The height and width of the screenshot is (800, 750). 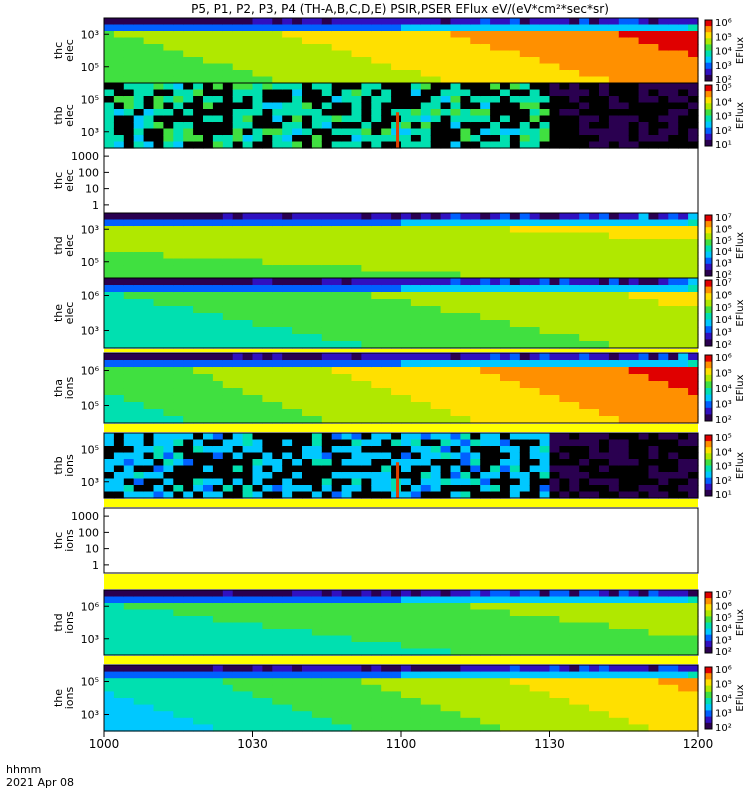 I want to click on colorbar-segment, so click(x=708, y=143).